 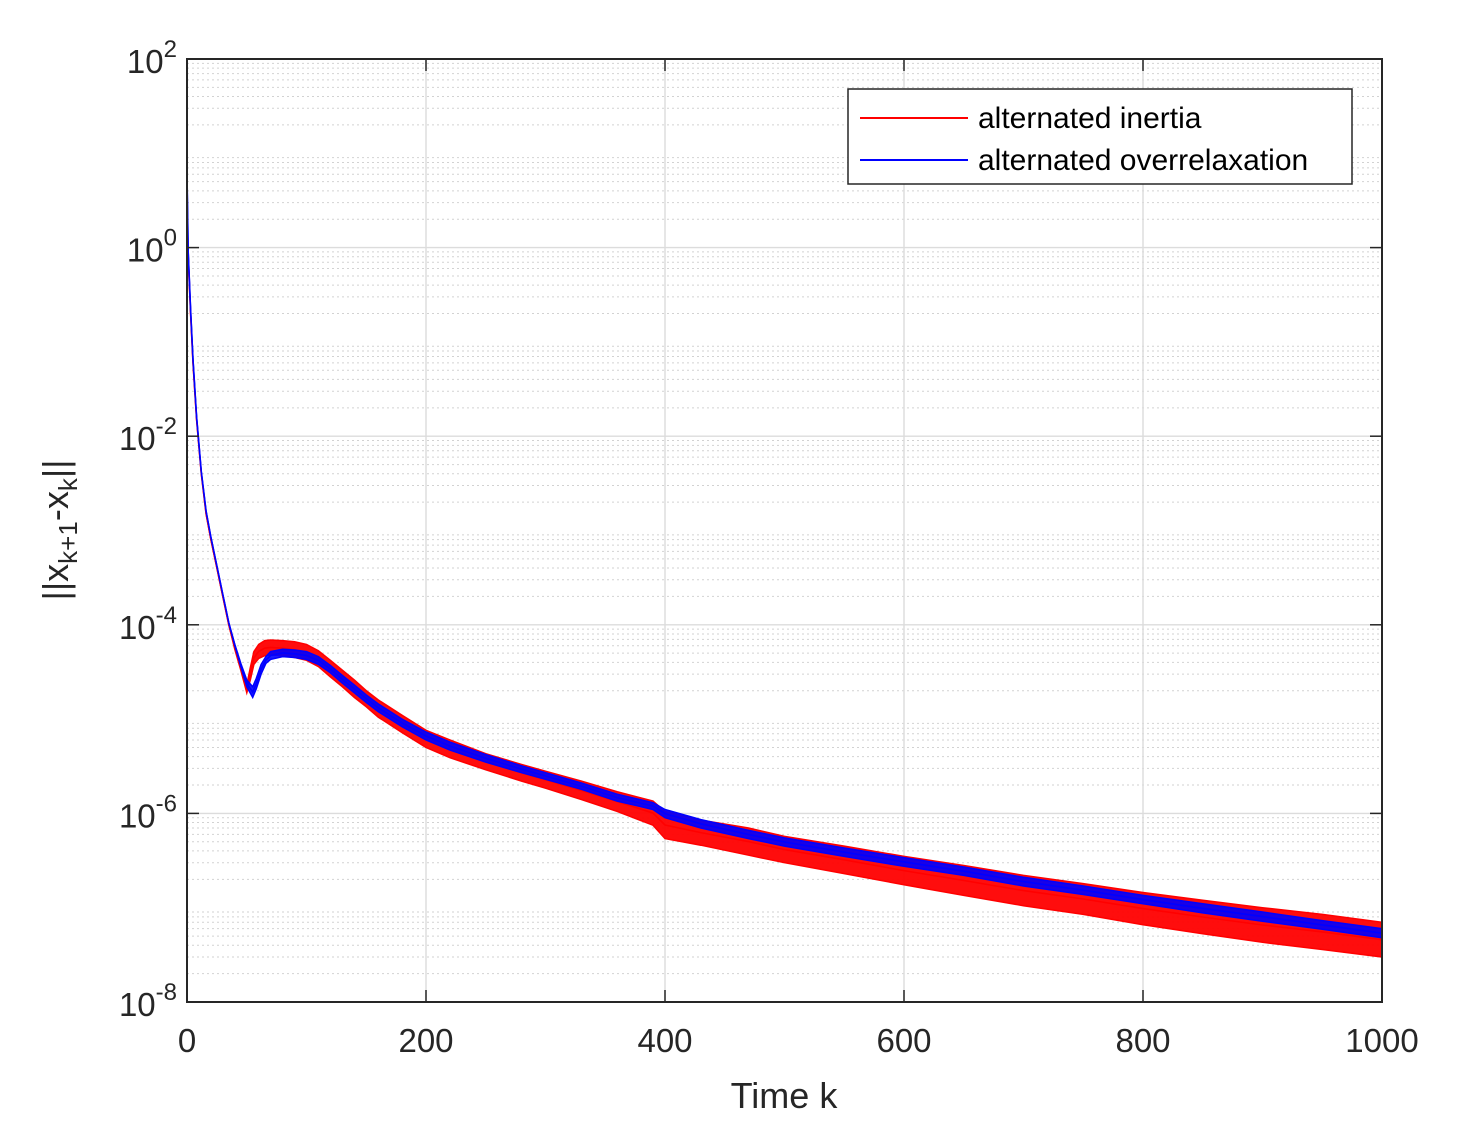 What do you see at coordinates (170, 238) in the screenshot?
I see `y-tick-exponent: 0` at bounding box center [170, 238].